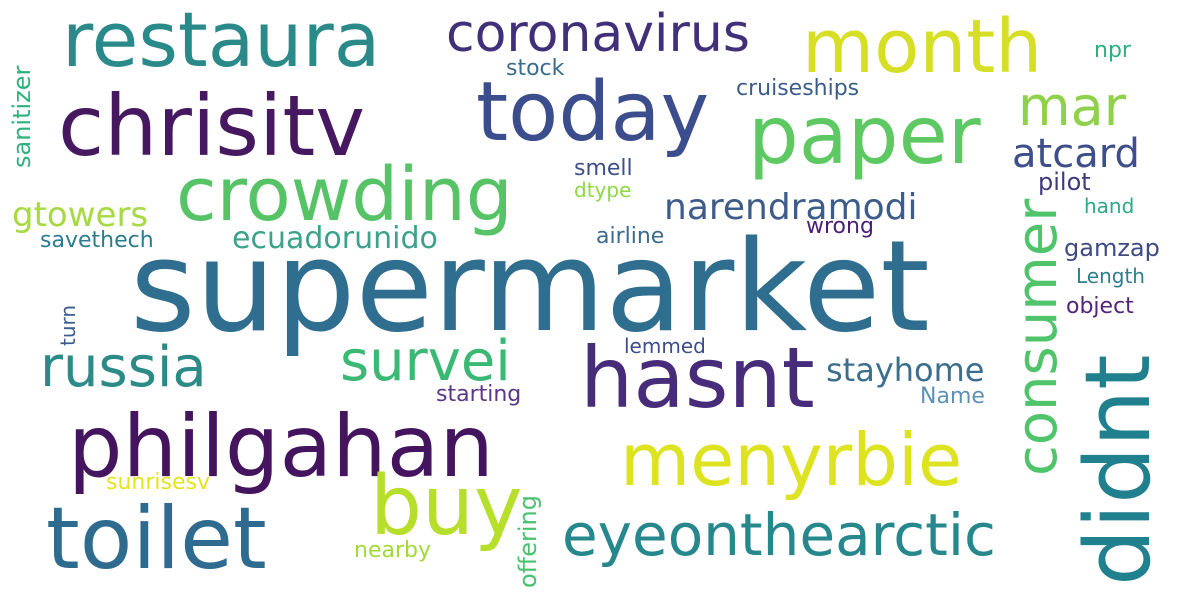 This screenshot has width=1182, height=601. What do you see at coordinates (446, 506) in the screenshot?
I see `word-buy: buy` at bounding box center [446, 506].